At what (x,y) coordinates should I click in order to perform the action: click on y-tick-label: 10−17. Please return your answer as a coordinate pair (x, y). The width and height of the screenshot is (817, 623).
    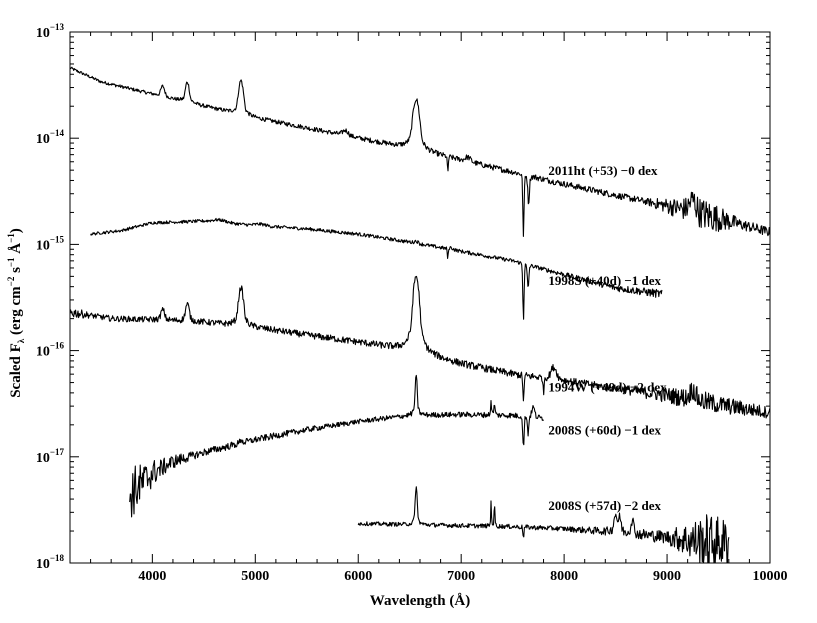
    Looking at the image, I should click on (50, 456).